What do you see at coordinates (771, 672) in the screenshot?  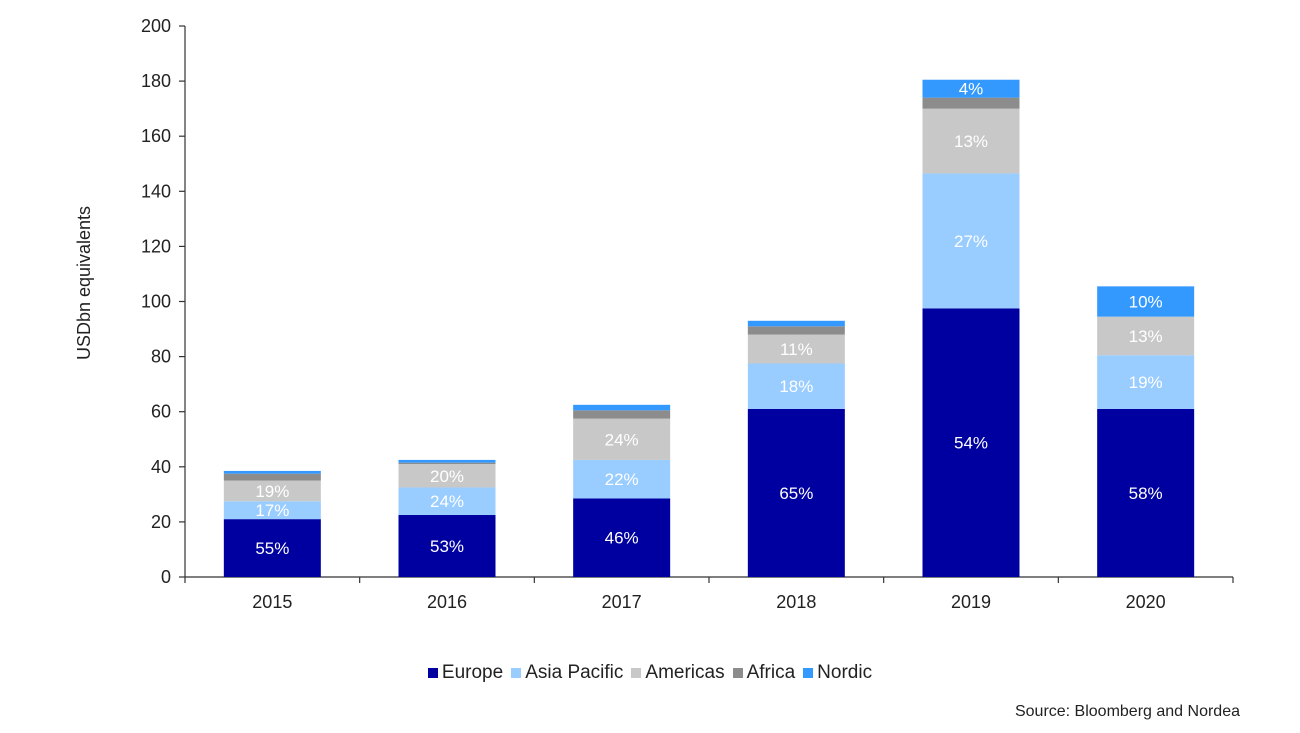 I see `legend-label: Africa` at bounding box center [771, 672].